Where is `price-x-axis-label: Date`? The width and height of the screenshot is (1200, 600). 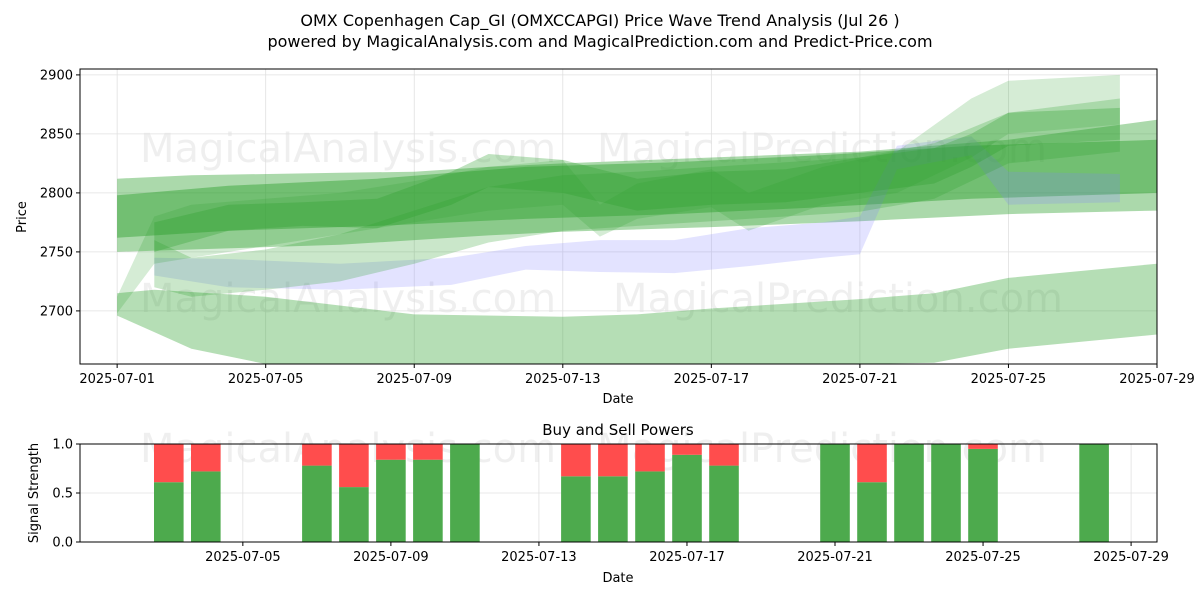
price-x-axis-label: Date is located at coordinates (617, 399).